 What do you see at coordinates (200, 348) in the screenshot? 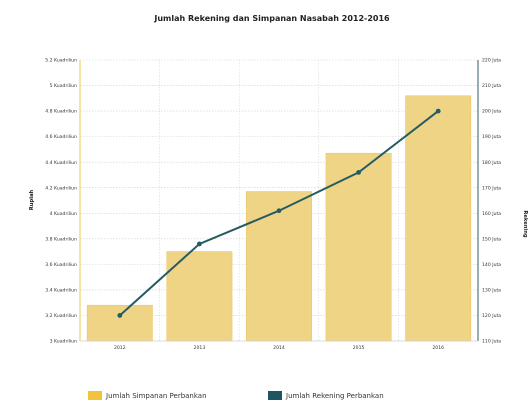
I see `x-tick-label: 2013` at bounding box center [200, 348].